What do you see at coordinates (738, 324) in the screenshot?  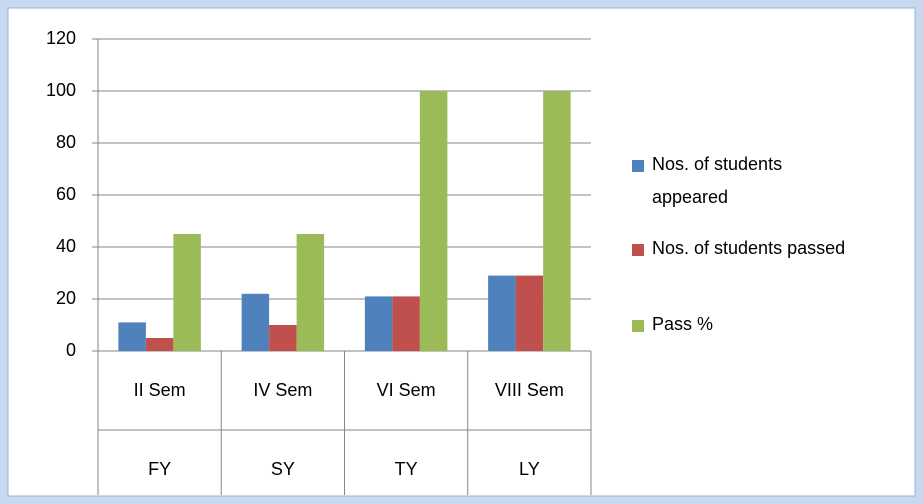 I see `legend-item: Pass %` at bounding box center [738, 324].